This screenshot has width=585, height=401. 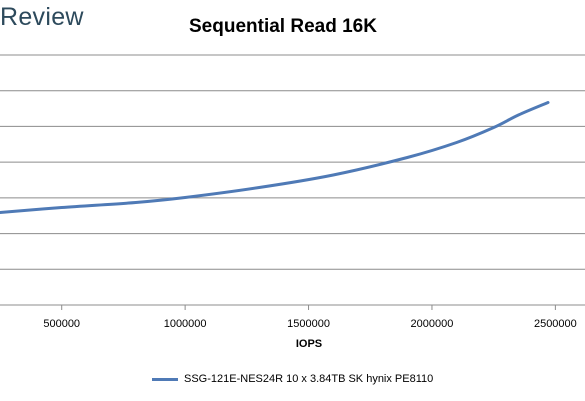 I want to click on x-tick-label: 1500000, so click(x=308, y=324).